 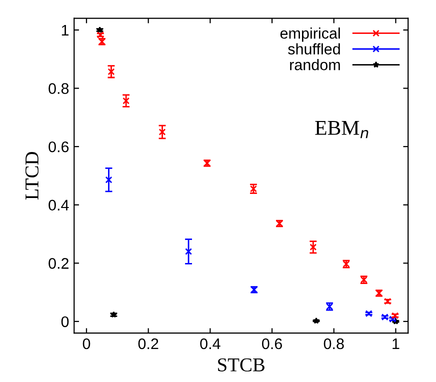 I want to click on y-axis-title: LTCD, so click(x=32, y=176).